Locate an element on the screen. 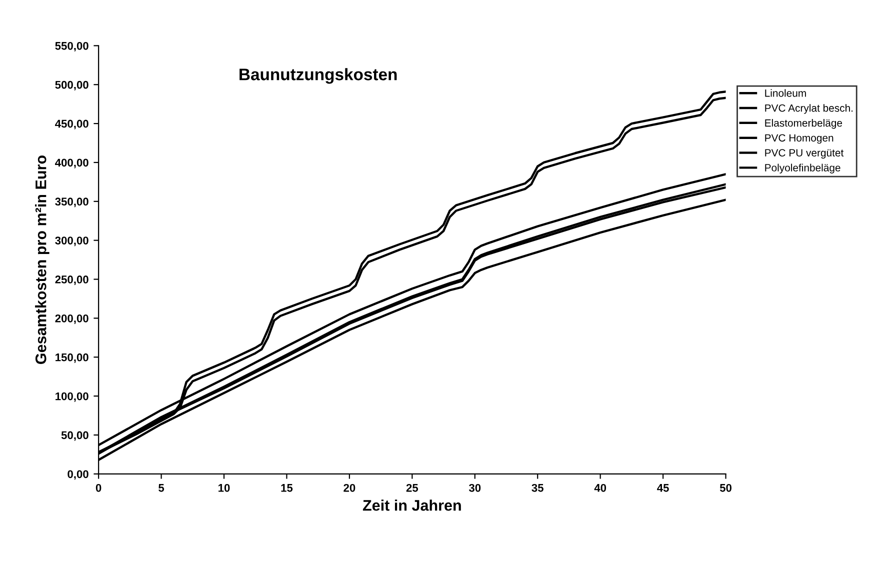 The width and height of the screenshot is (896, 571). x-tick-label: 0 is located at coordinates (99, 488).